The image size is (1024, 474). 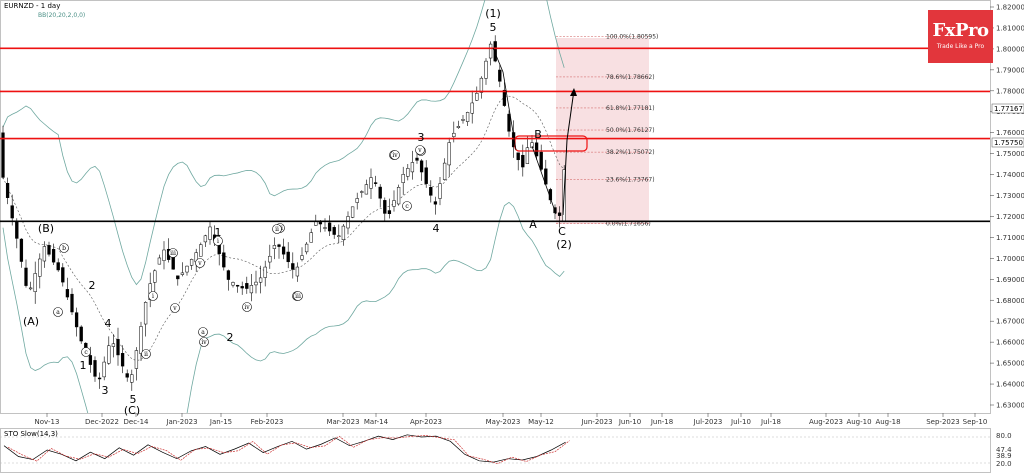 I want to click on y-tick-label: 1.82000, so click(x=1010, y=8).